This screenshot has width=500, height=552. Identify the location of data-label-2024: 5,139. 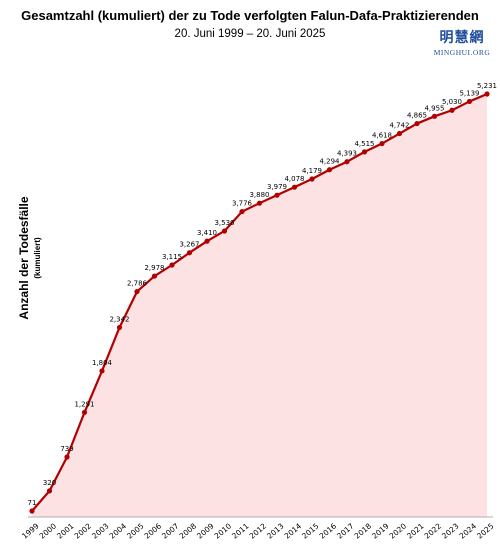
(469, 93).